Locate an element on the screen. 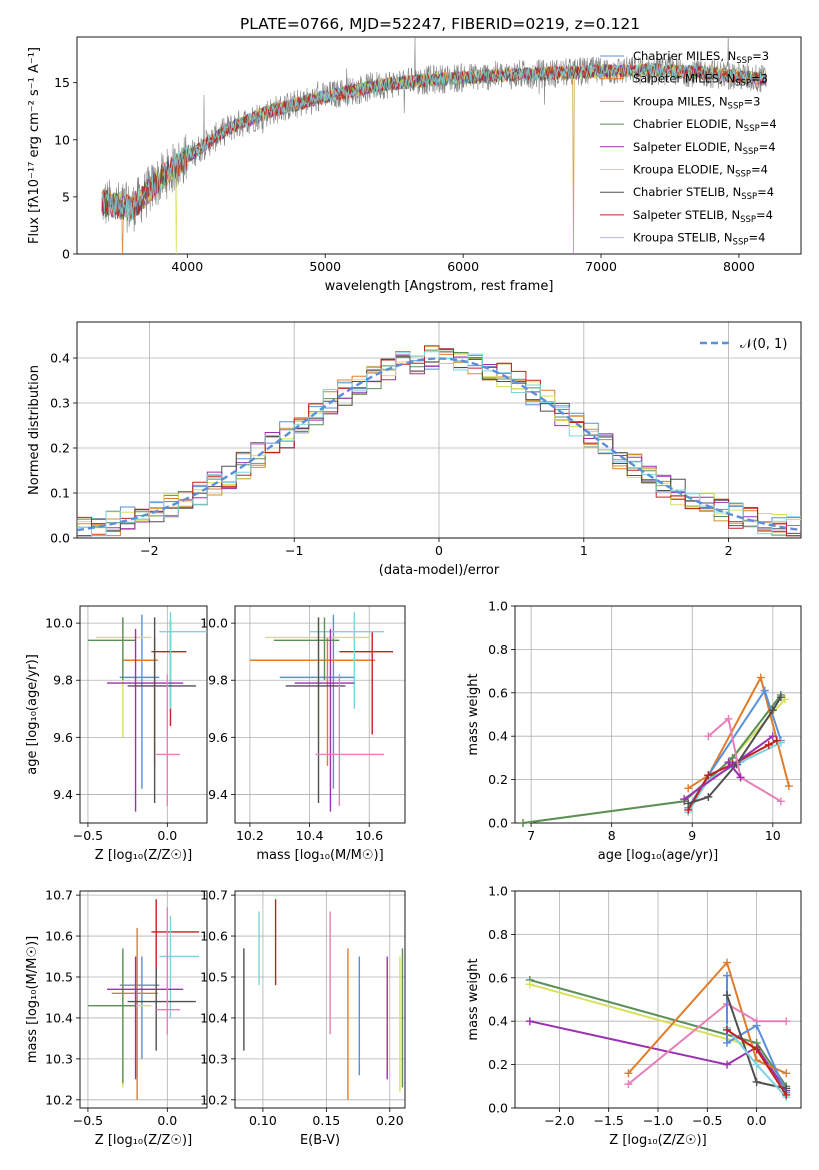 The image size is (819, 1170). residuals-step is located at coordinates (439, 444).